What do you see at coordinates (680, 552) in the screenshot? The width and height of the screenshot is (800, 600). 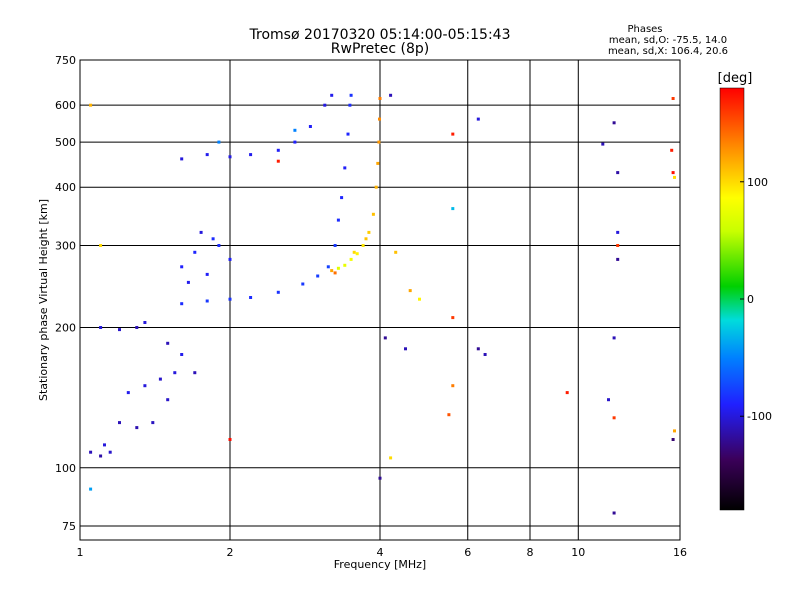 I see `x-tick-label: 16` at bounding box center [680, 552].